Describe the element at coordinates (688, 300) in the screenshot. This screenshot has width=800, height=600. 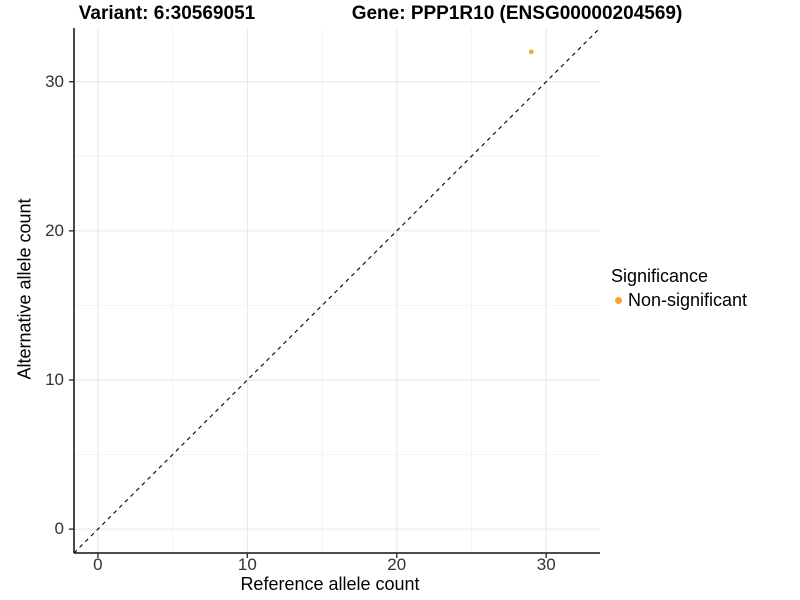
I see `legend-item-label: Non-significant` at that location.